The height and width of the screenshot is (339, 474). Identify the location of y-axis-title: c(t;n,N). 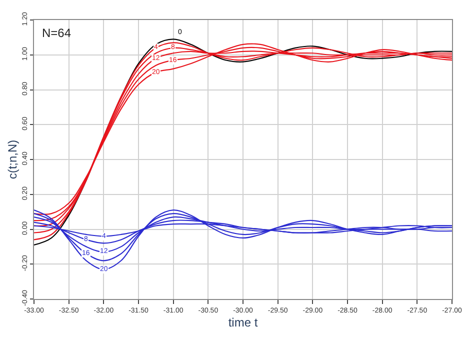
(13, 160).